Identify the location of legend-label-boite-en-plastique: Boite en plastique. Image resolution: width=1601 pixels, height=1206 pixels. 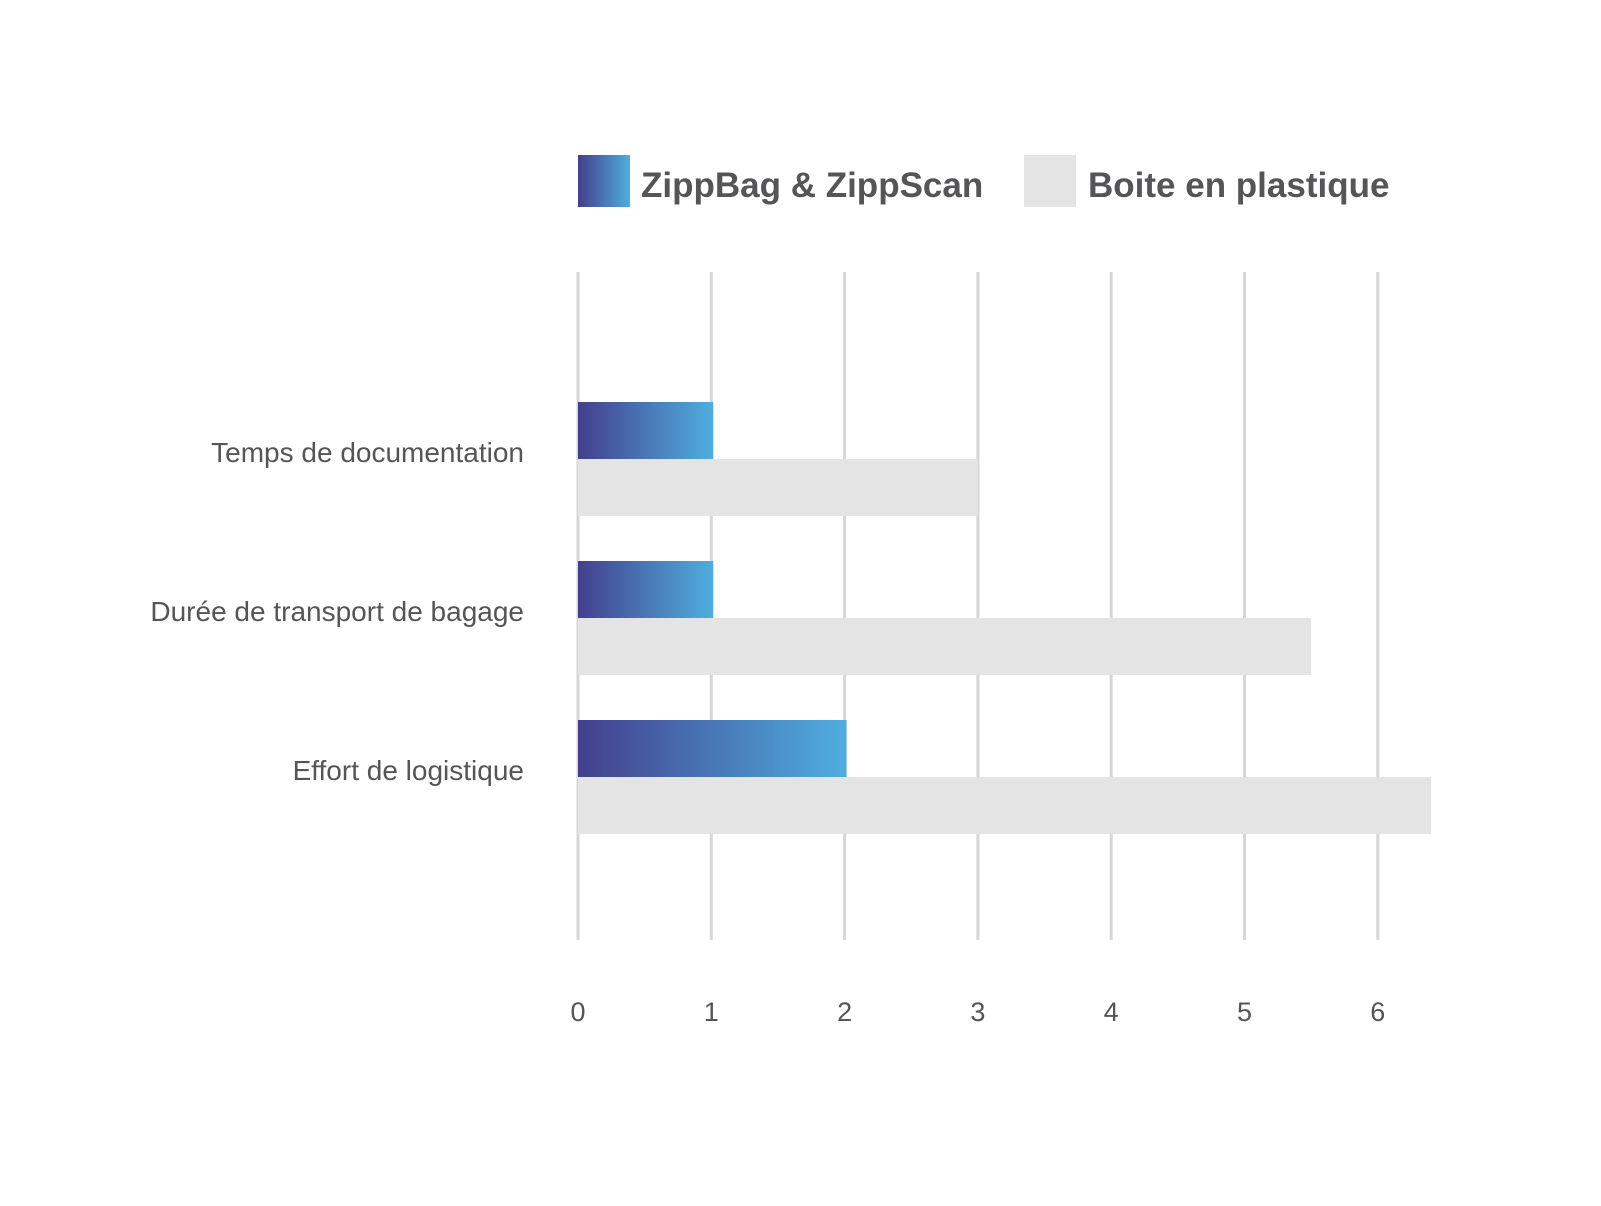
(1238, 185).